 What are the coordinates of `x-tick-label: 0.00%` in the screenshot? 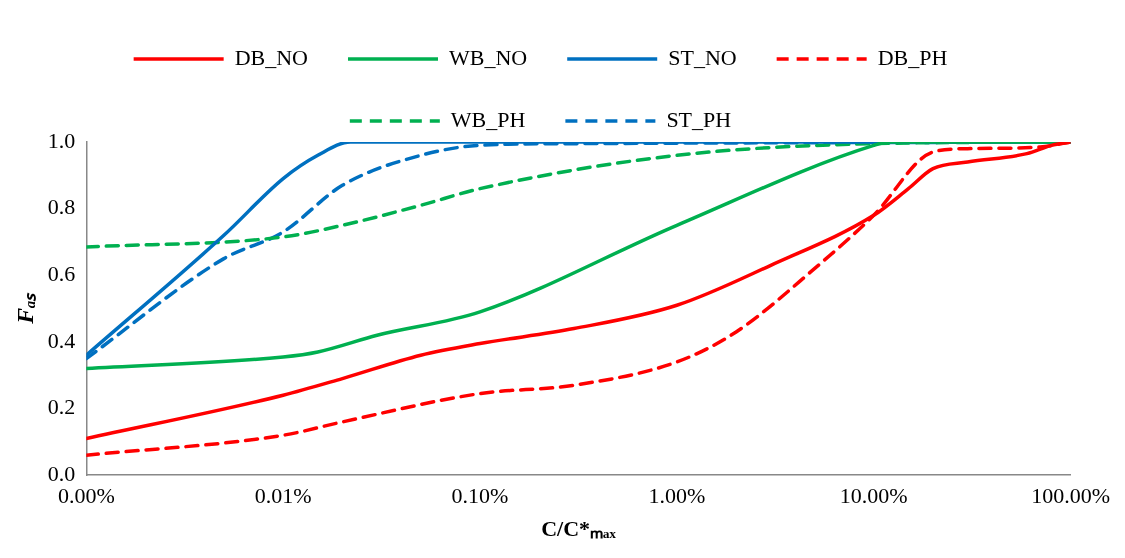 It's located at (86, 496).